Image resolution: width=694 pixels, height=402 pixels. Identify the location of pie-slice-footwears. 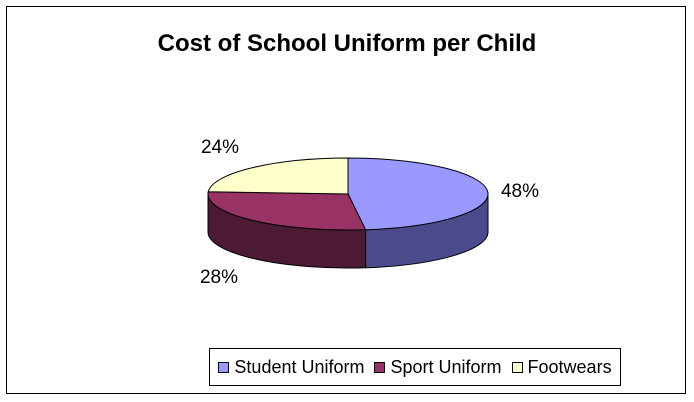
(278, 176).